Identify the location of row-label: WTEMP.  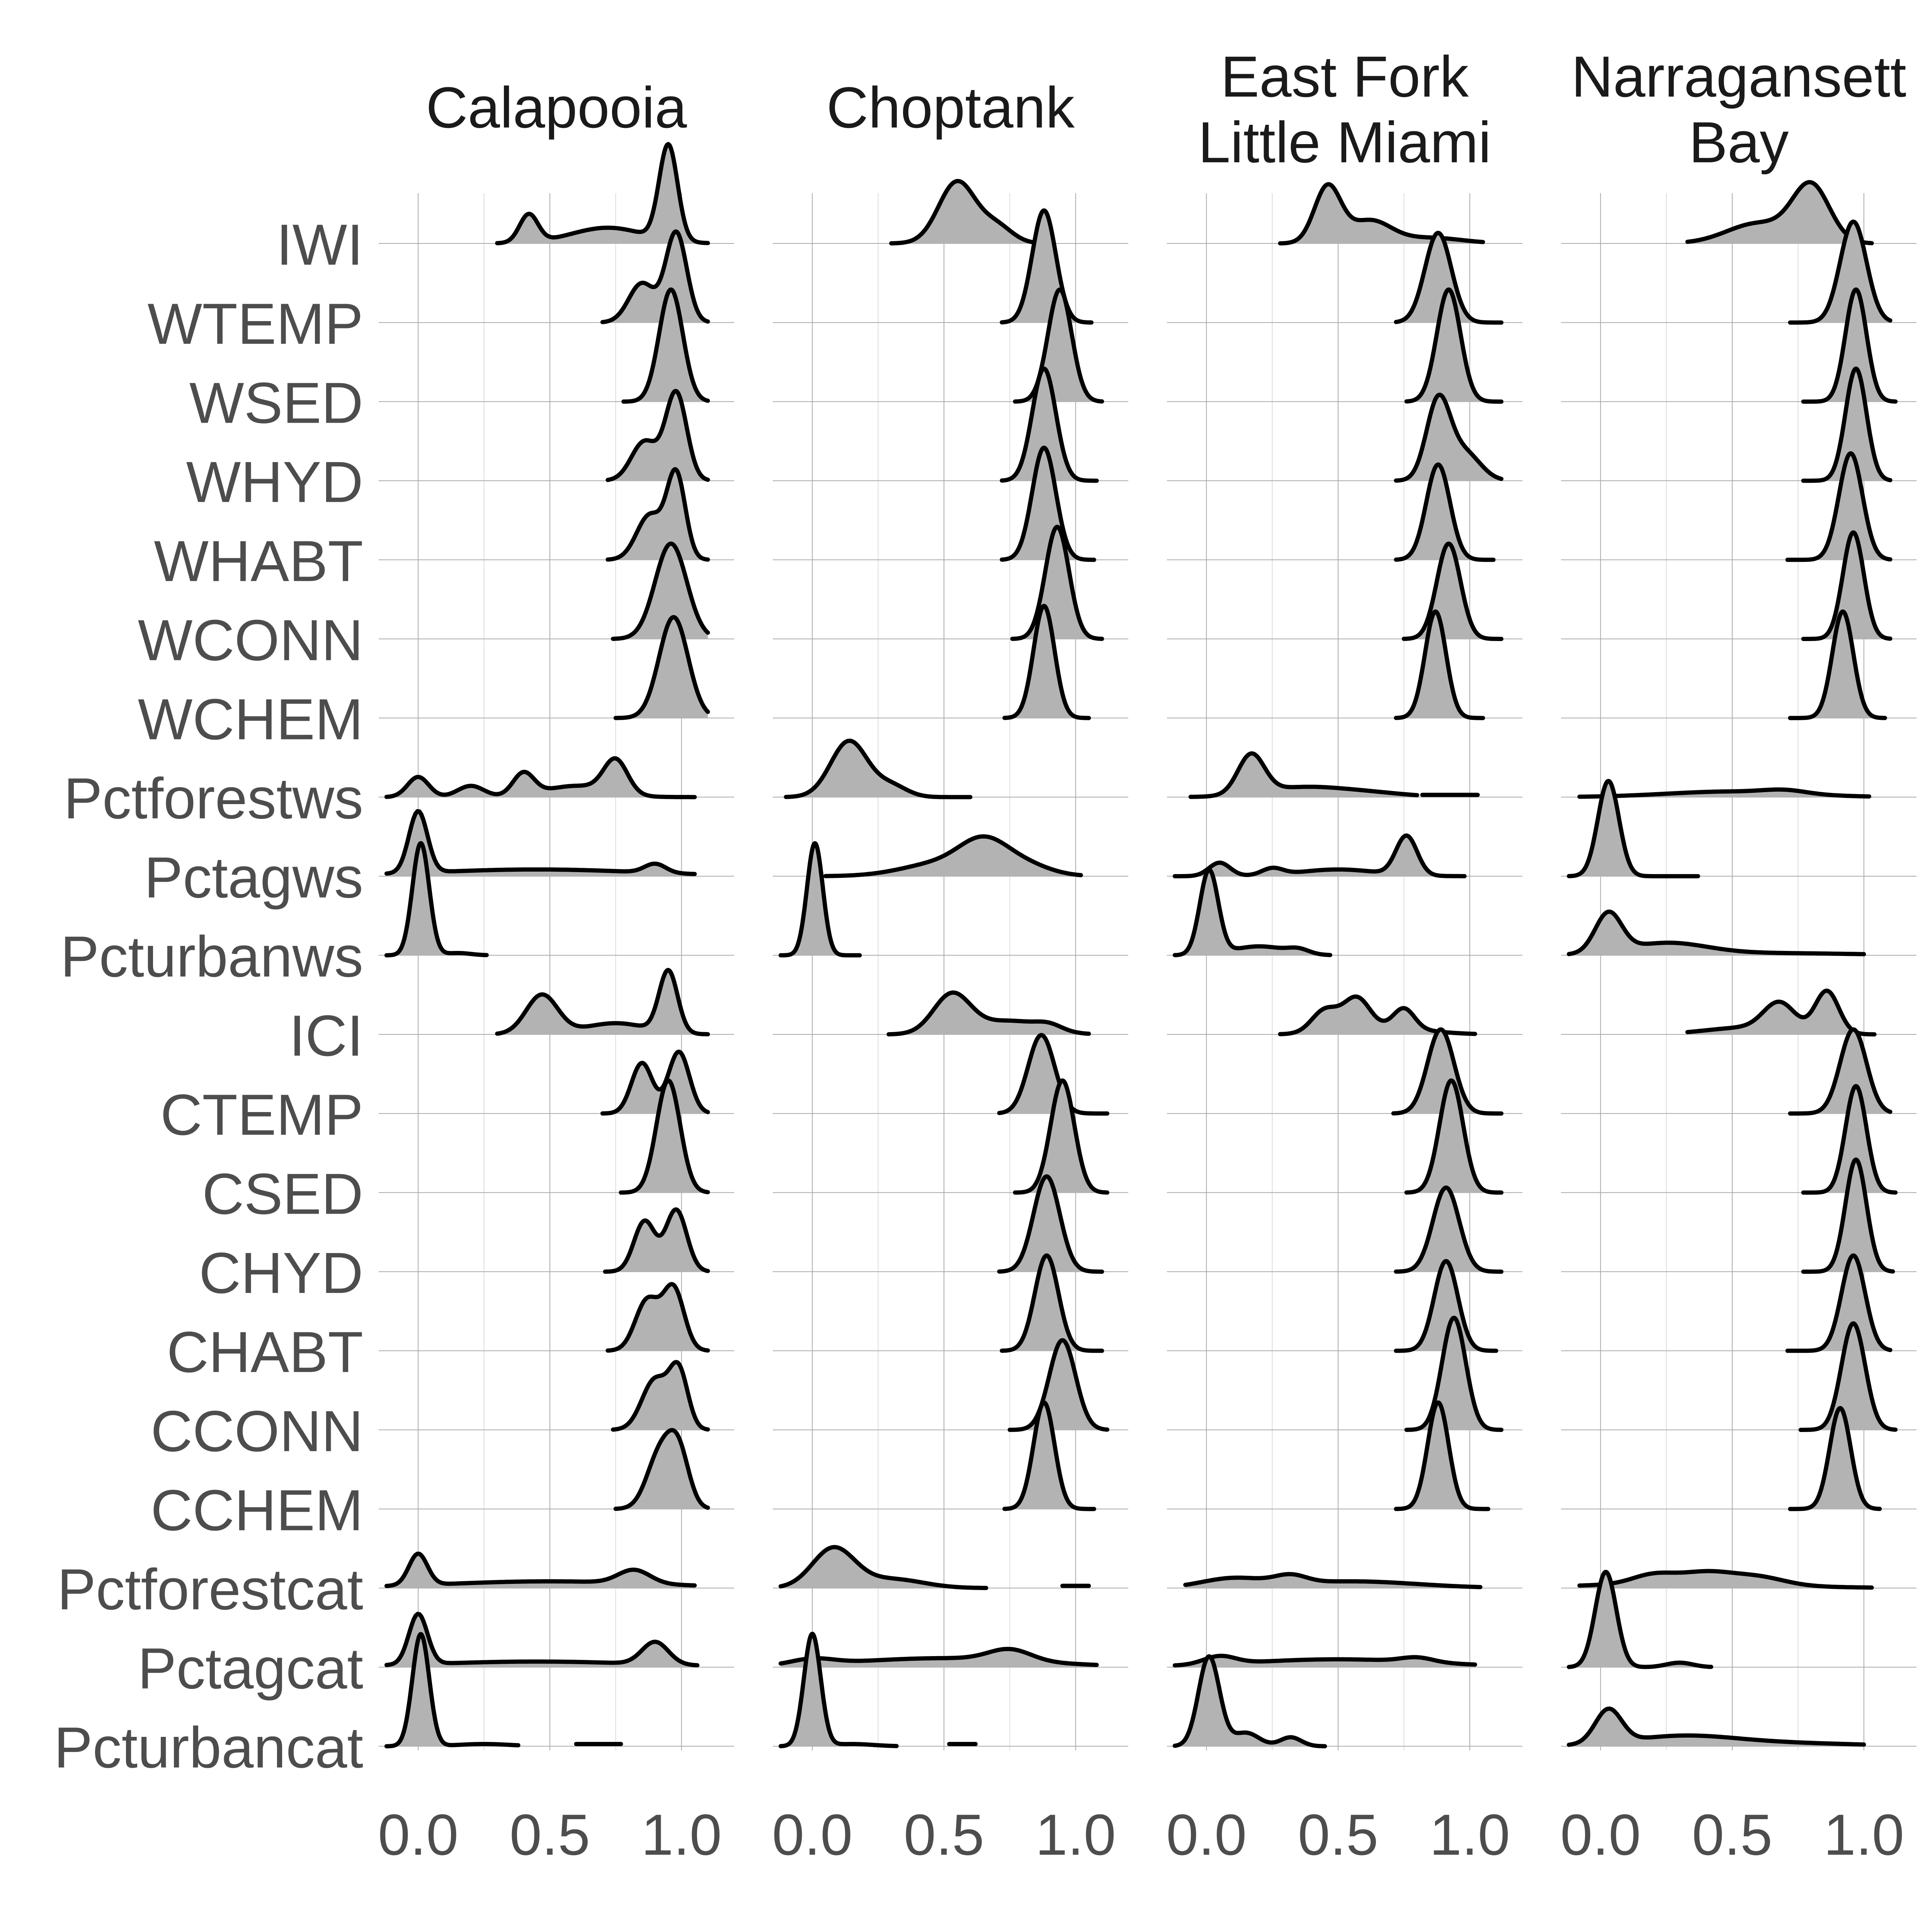
(255, 323).